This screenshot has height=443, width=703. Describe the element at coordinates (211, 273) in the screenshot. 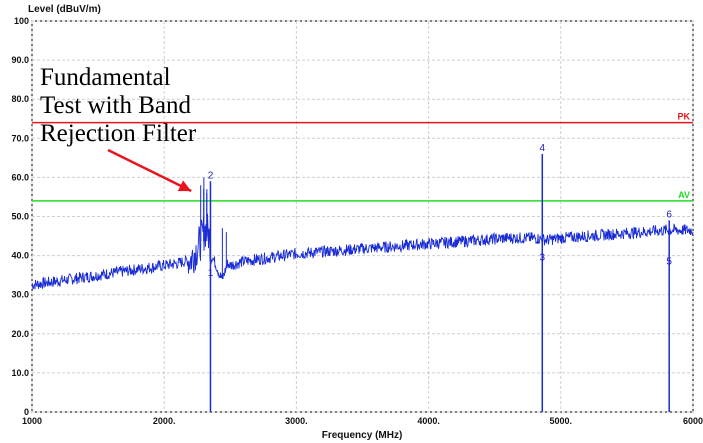

I see `marker-label: 1` at that location.